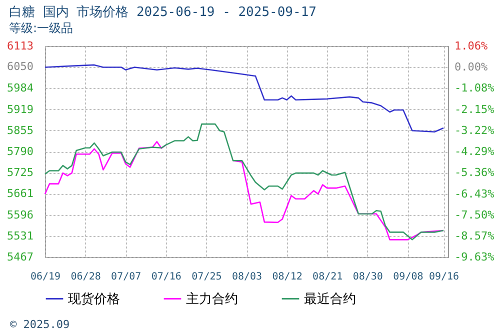 This screenshot has width=499, height=336. What do you see at coordinates (20, 130) in the screenshot?
I see `y-tick-label: 5855` at bounding box center [20, 130].